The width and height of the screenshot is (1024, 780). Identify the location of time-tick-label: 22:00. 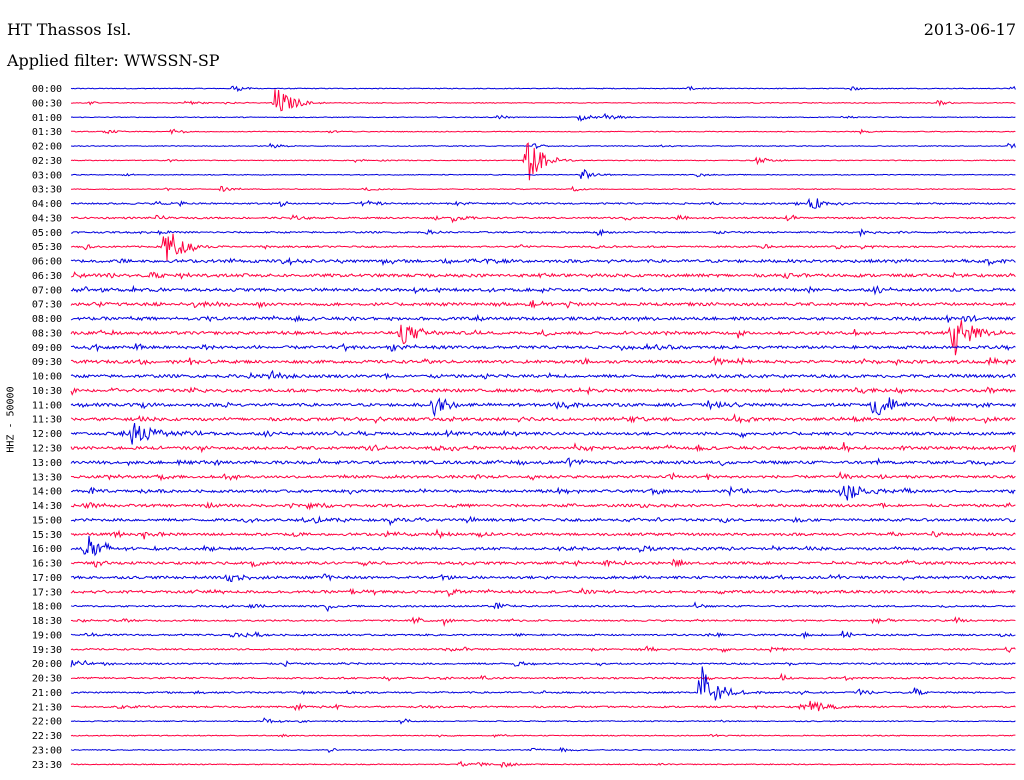
(47, 722).